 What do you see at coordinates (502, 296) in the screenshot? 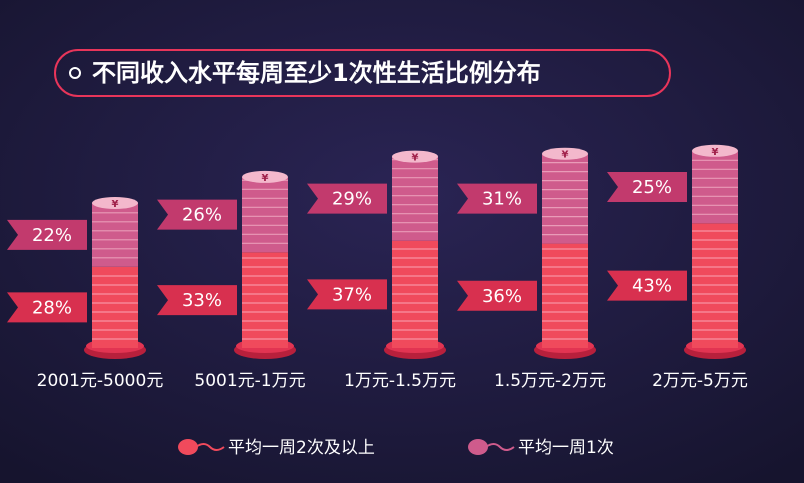
I see `value-label: 36%` at bounding box center [502, 296].